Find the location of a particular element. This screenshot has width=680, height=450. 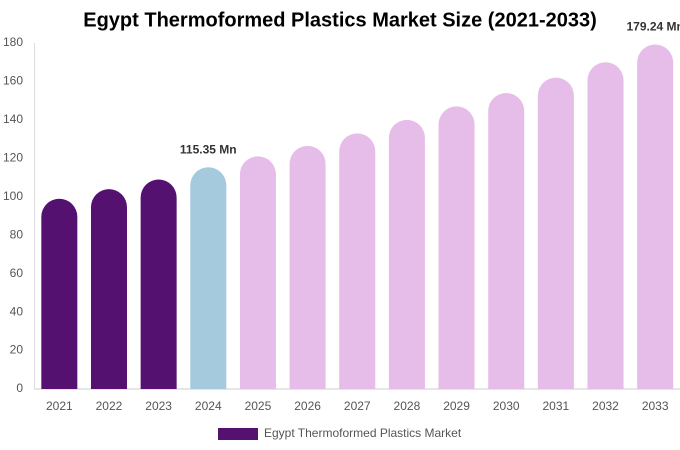

y-tick-label: 100 is located at coordinates (13, 196).